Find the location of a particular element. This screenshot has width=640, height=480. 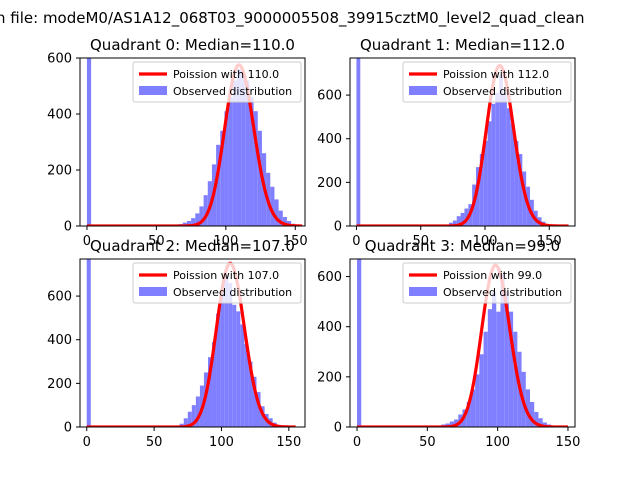

legend: Poission with 99.0 Observed distribution is located at coordinates (487, 283).